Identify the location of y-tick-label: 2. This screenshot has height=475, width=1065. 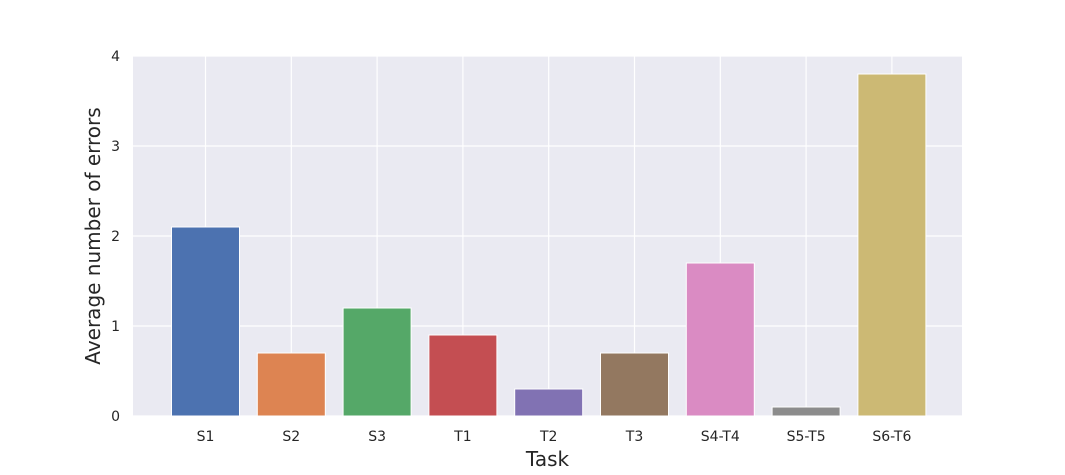
(115, 237).